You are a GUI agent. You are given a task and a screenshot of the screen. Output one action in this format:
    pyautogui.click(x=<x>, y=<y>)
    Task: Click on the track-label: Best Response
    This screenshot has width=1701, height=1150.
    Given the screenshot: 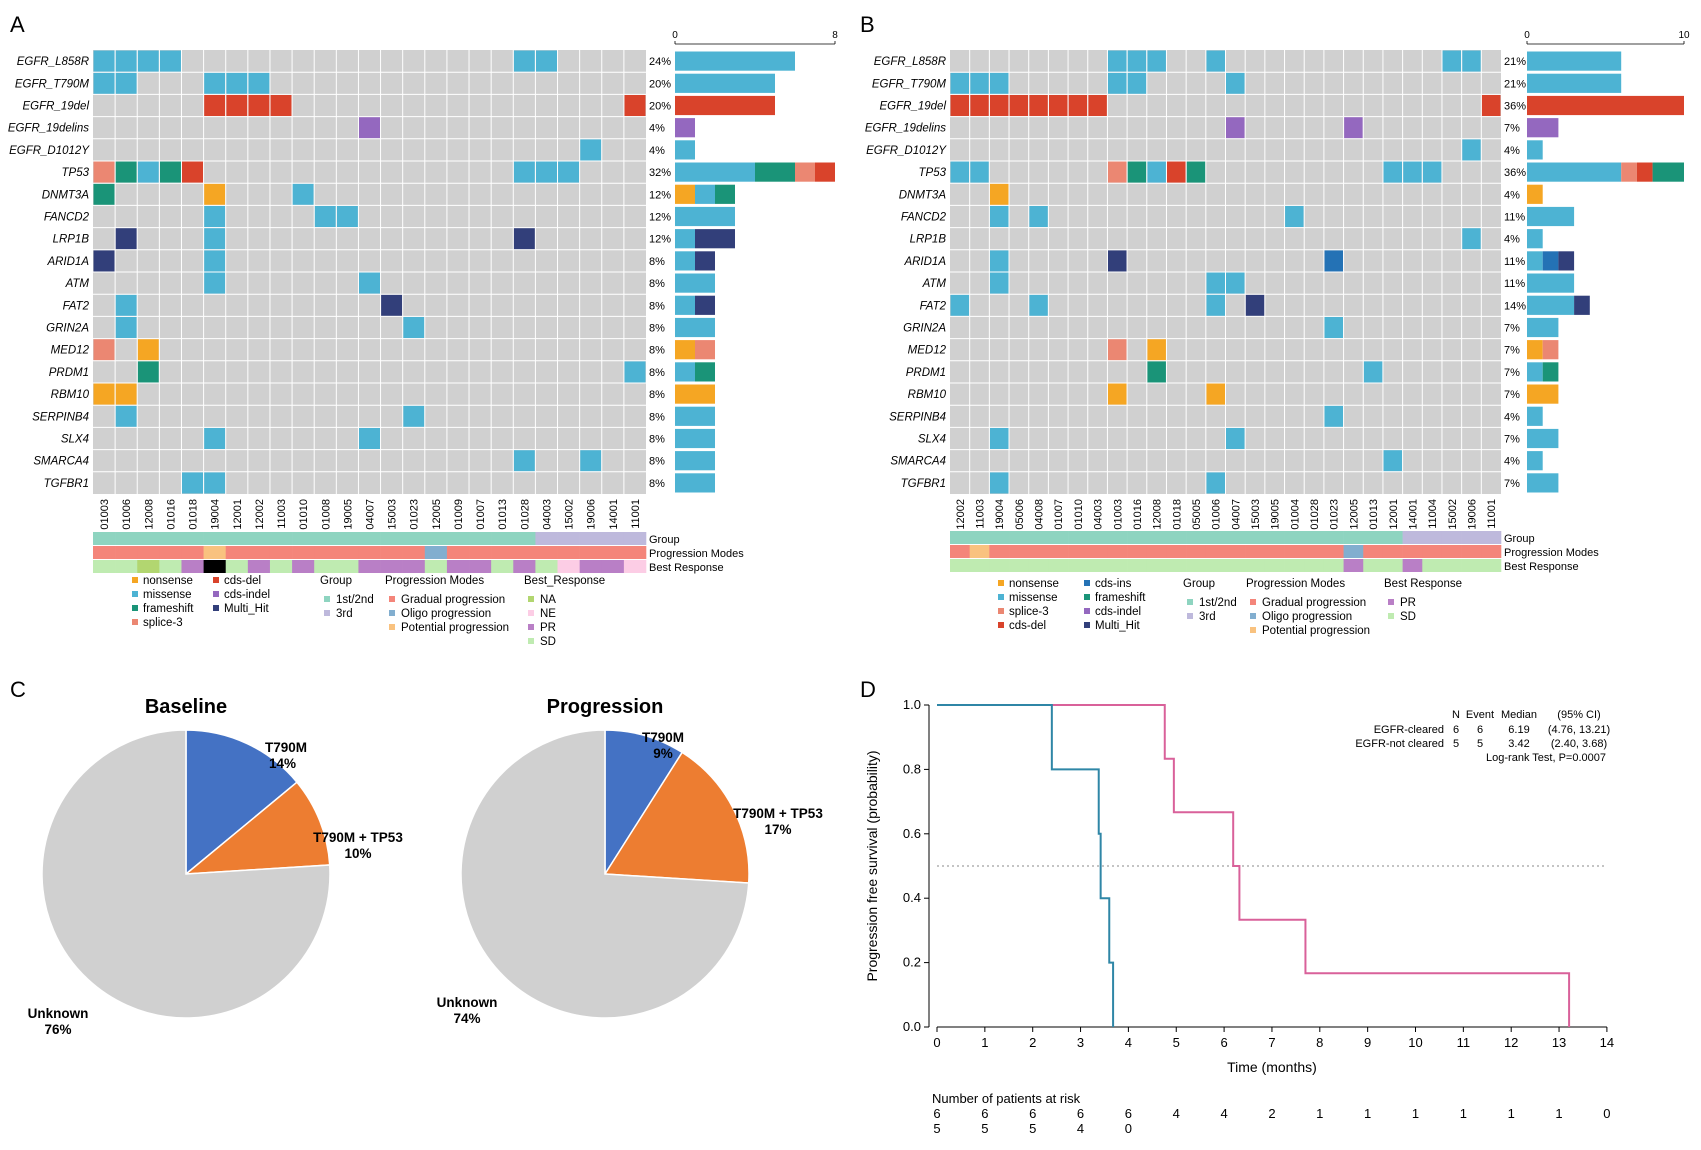 What is the action you would take?
    pyautogui.click(x=686, y=568)
    